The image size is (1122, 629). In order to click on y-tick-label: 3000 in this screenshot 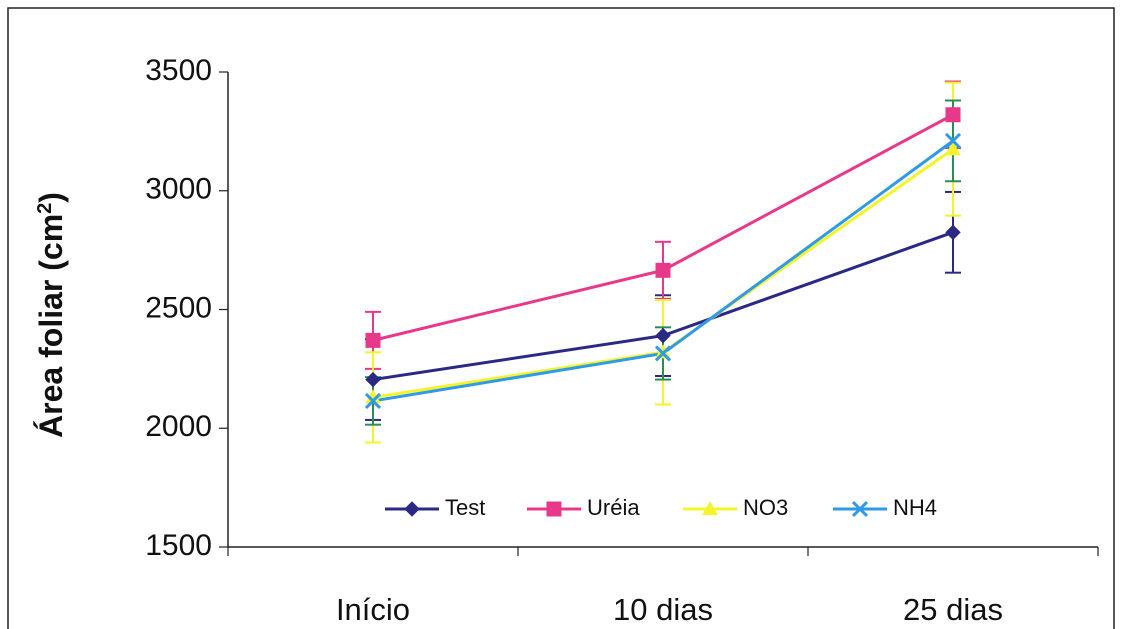, I will do `click(178, 189)`.